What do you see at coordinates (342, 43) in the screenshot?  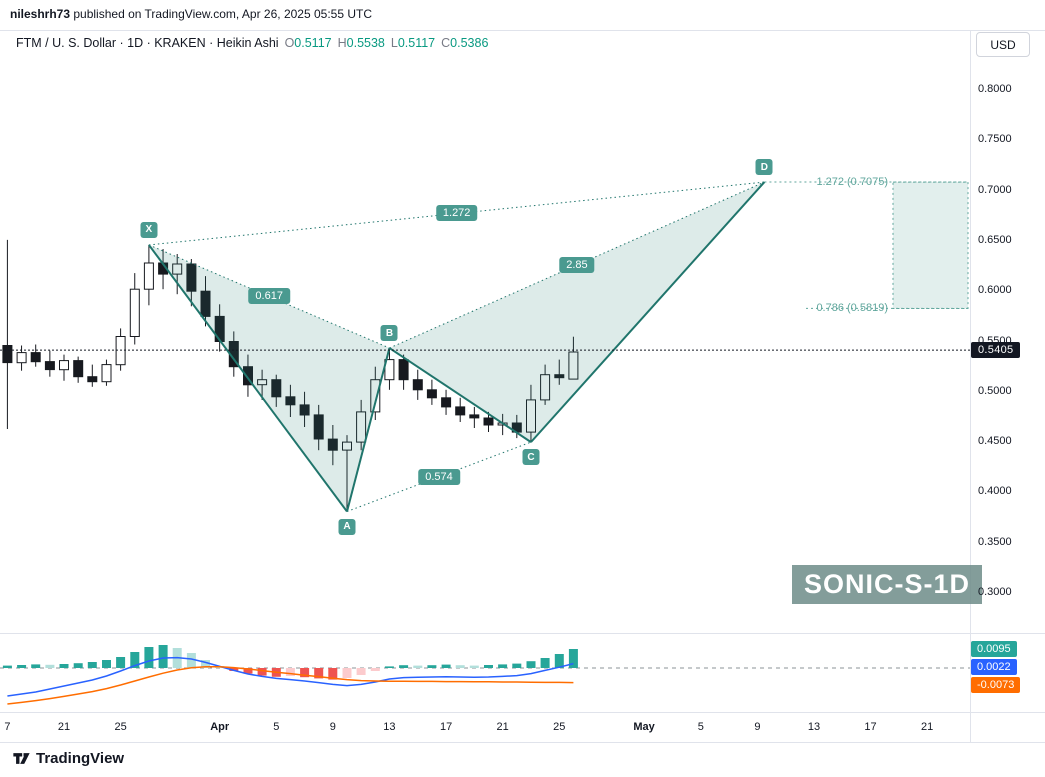 I see `ohlc-high-key: H` at bounding box center [342, 43].